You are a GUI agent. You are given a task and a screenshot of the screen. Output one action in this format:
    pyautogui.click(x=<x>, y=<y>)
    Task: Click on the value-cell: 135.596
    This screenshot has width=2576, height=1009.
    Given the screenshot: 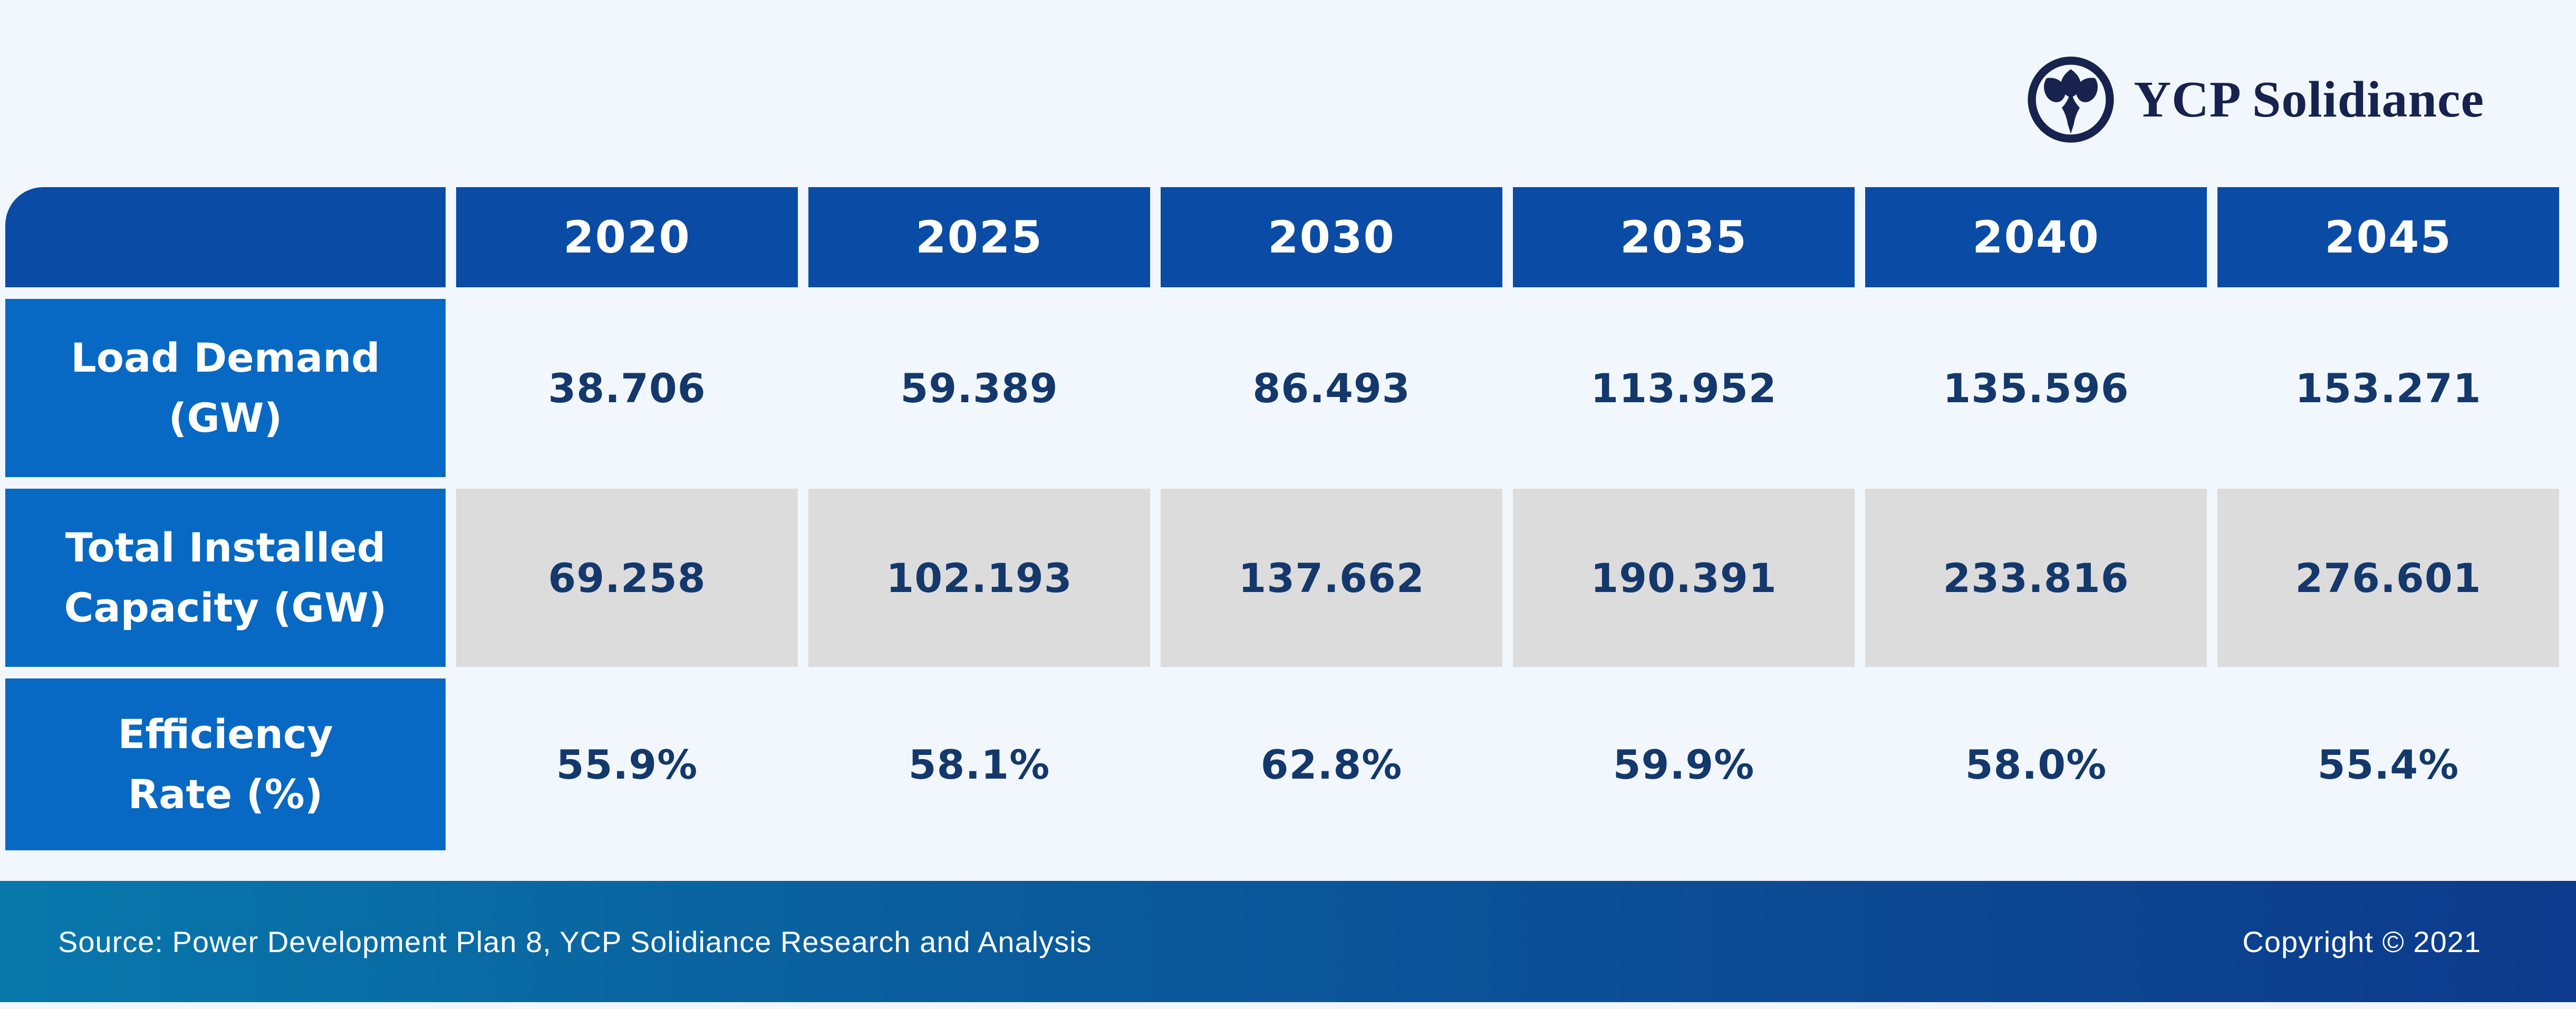 What is the action you would take?
    pyautogui.click(x=2036, y=388)
    